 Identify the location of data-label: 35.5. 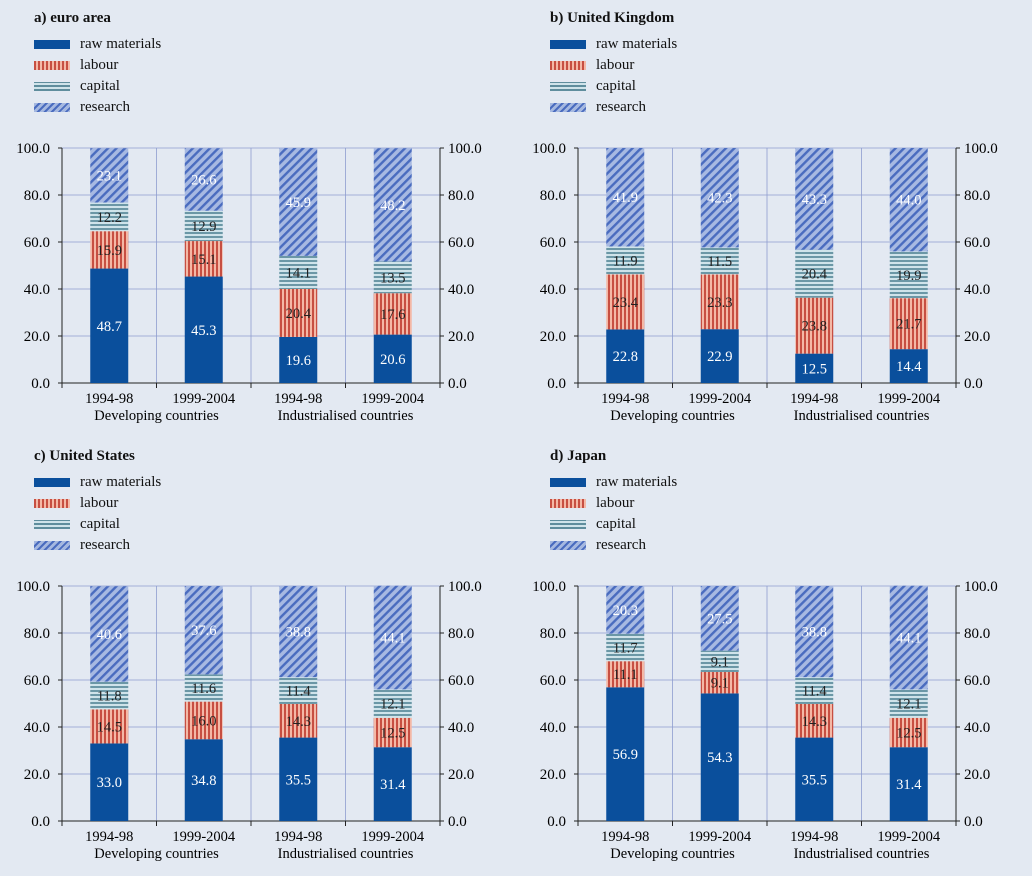
(814, 780).